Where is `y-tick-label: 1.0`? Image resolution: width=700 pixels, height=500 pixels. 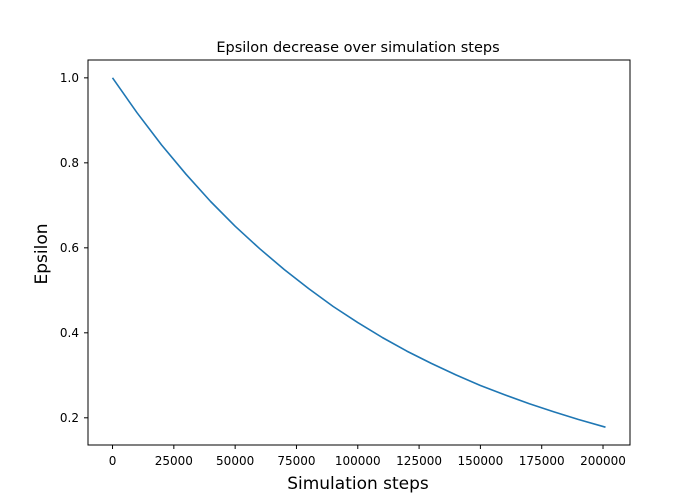 y-tick-label: 1.0 is located at coordinates (69, 78).